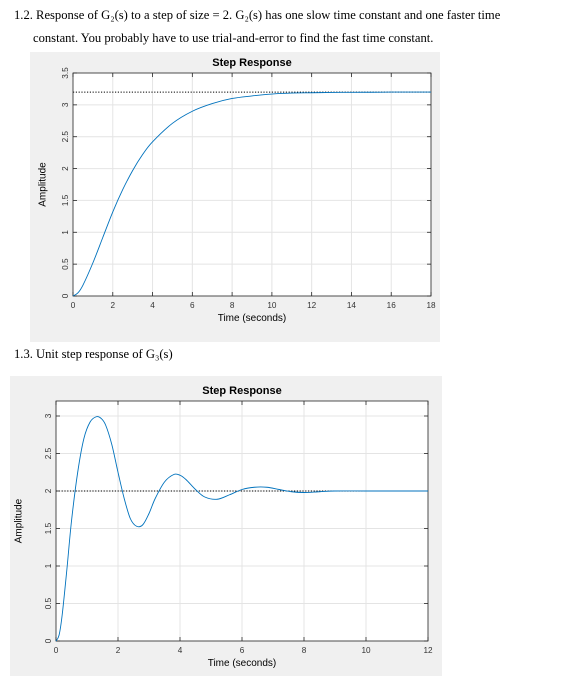  I want to click on chart1-x-tick-label: 4, so click(152, 305).